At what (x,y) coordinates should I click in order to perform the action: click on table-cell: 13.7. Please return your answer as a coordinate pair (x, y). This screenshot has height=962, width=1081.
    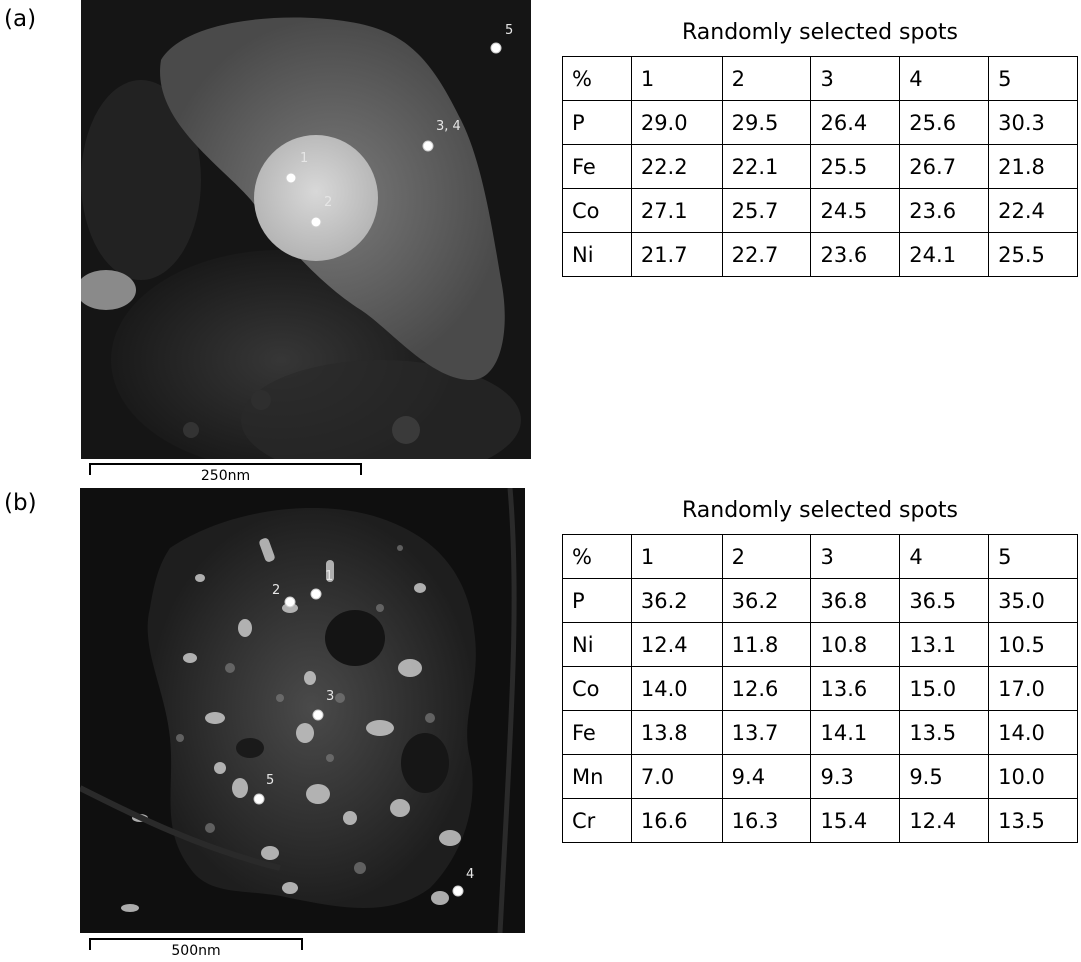
    Looking at the image, I should click on (766, 732).